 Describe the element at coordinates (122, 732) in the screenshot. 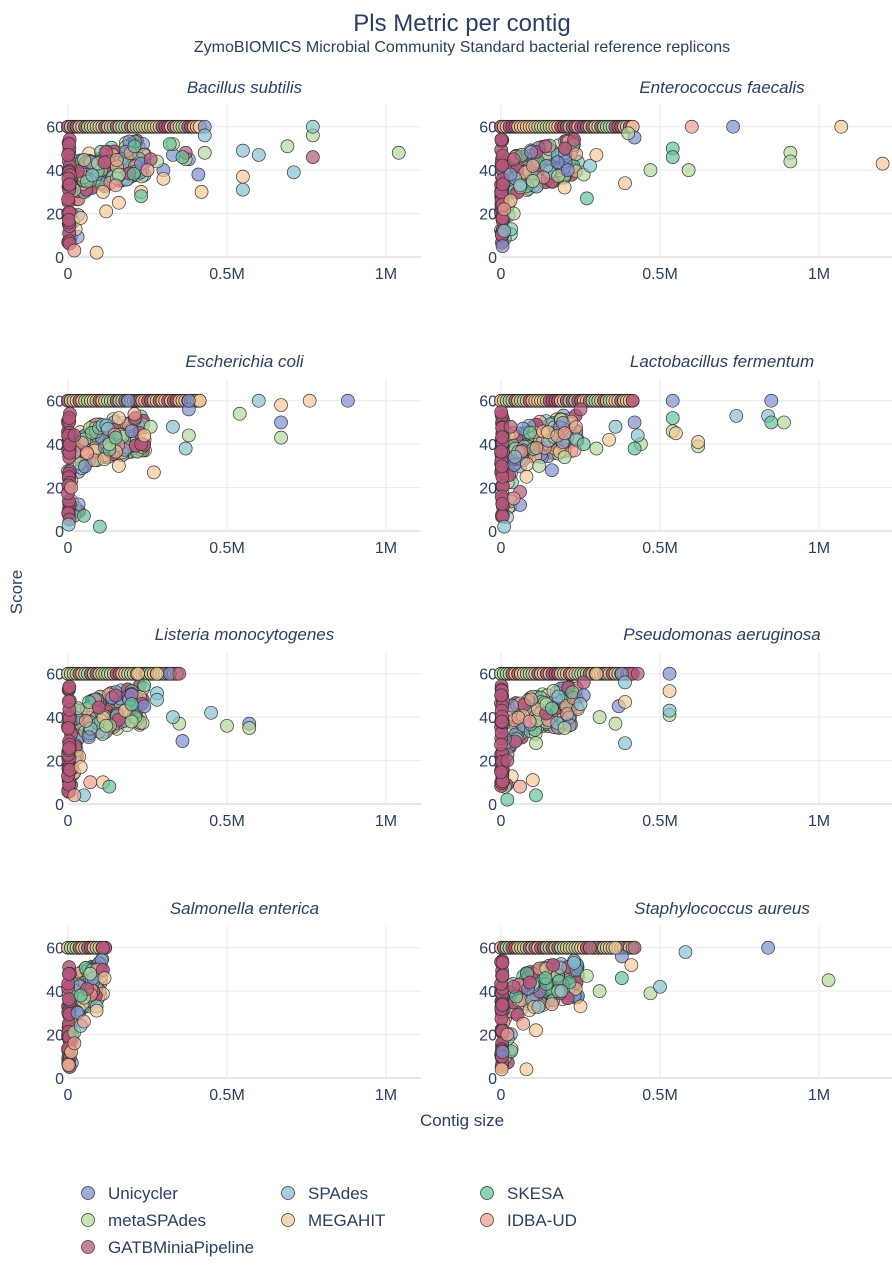

I see `dense-cluster` at that location.